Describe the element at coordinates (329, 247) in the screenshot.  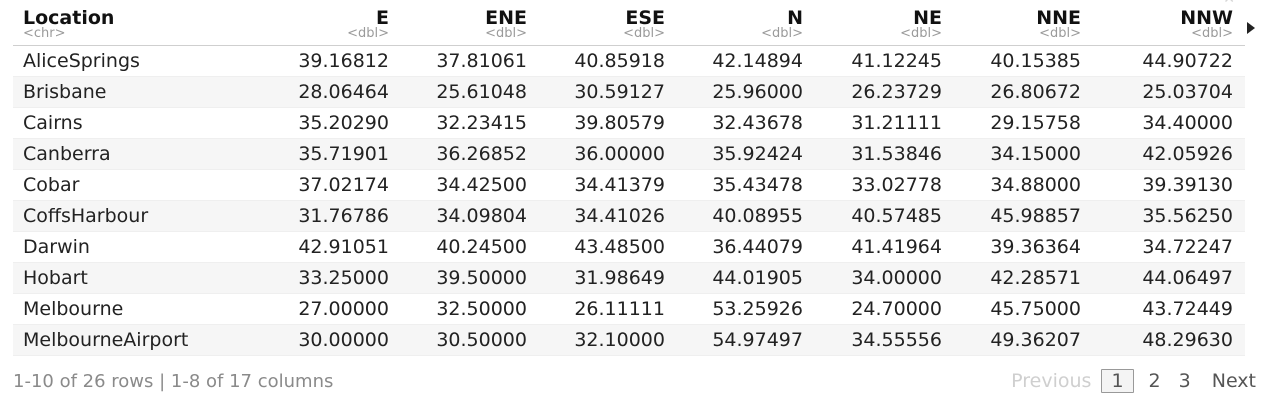
I see `value-cell: 42.91051` at that location.